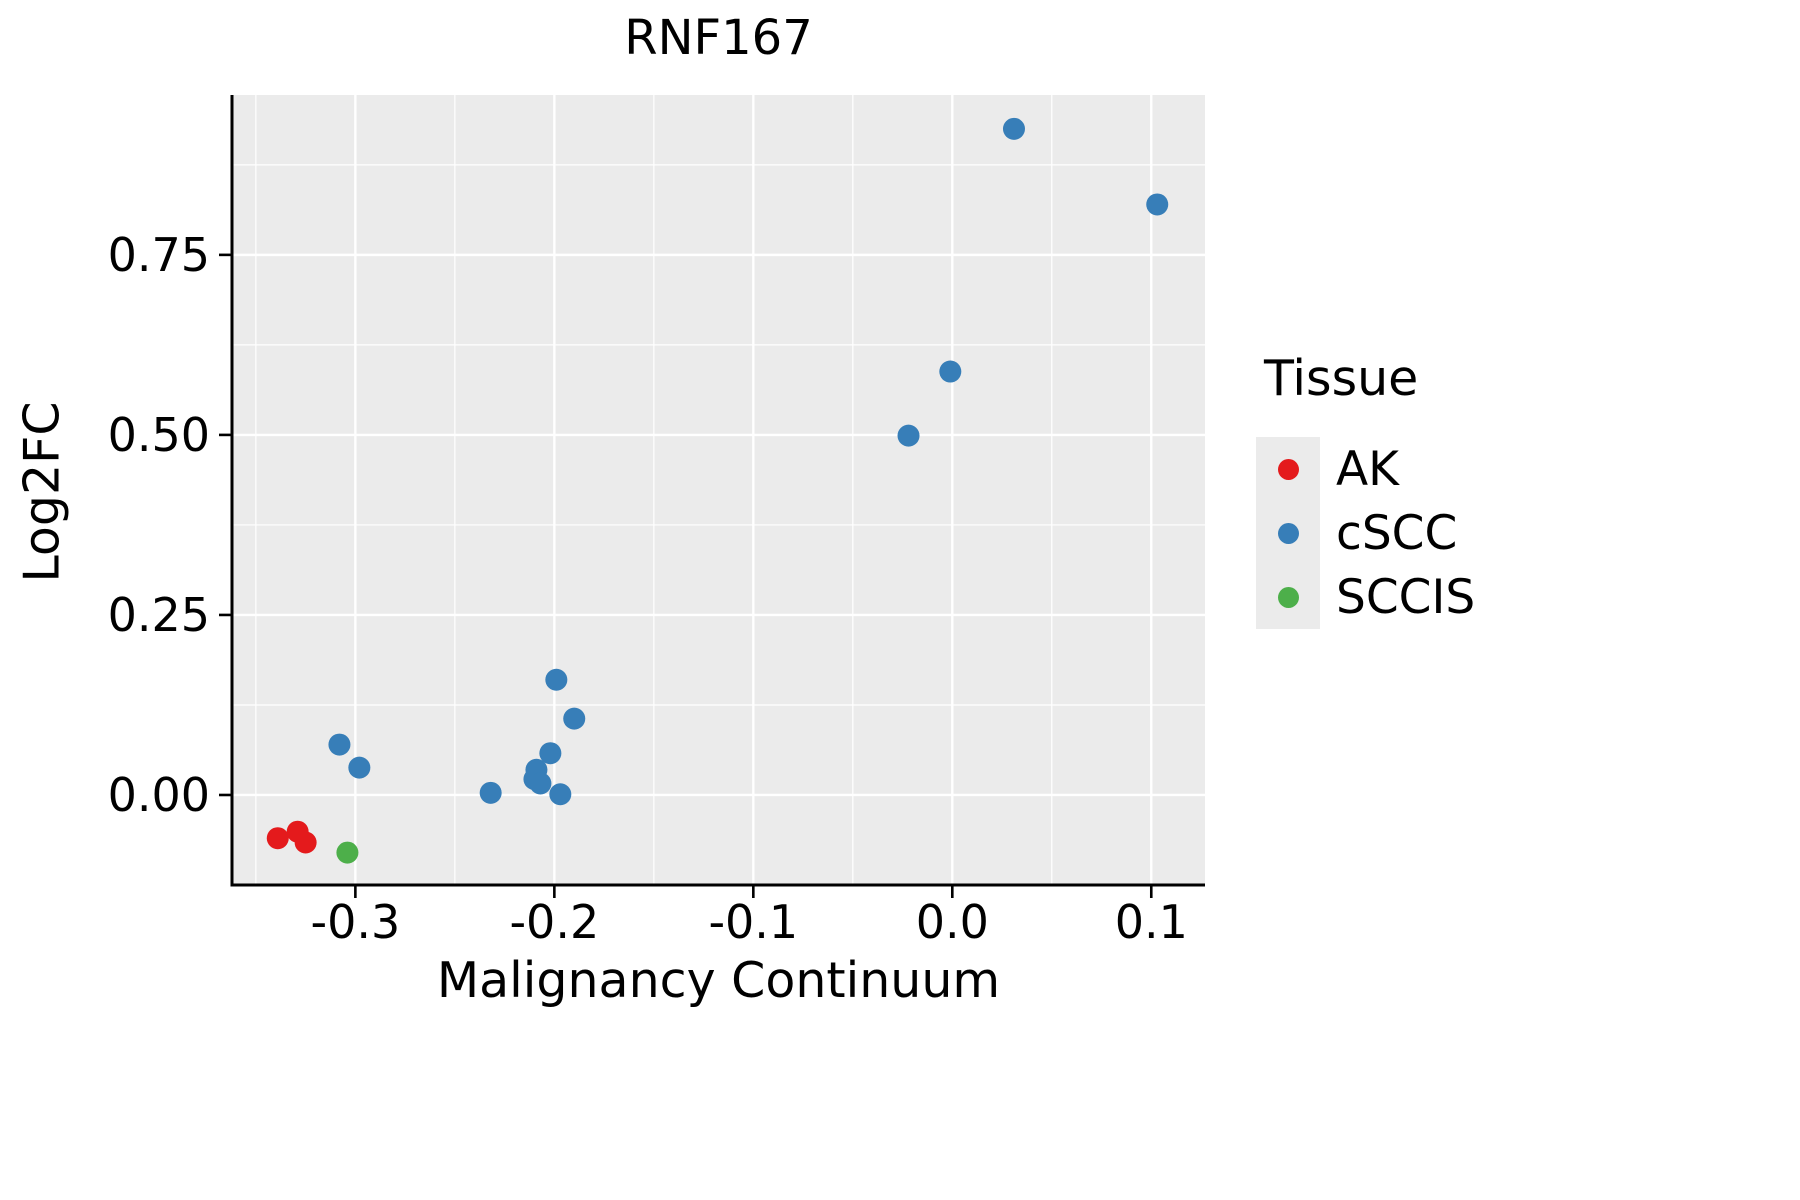 This screenshot has width=1800, height=1200. What do you see at coordinates (1151, 922) in the screenshot?
I see `x-tick-label: 0.1` at bounding box center [1151, 922].